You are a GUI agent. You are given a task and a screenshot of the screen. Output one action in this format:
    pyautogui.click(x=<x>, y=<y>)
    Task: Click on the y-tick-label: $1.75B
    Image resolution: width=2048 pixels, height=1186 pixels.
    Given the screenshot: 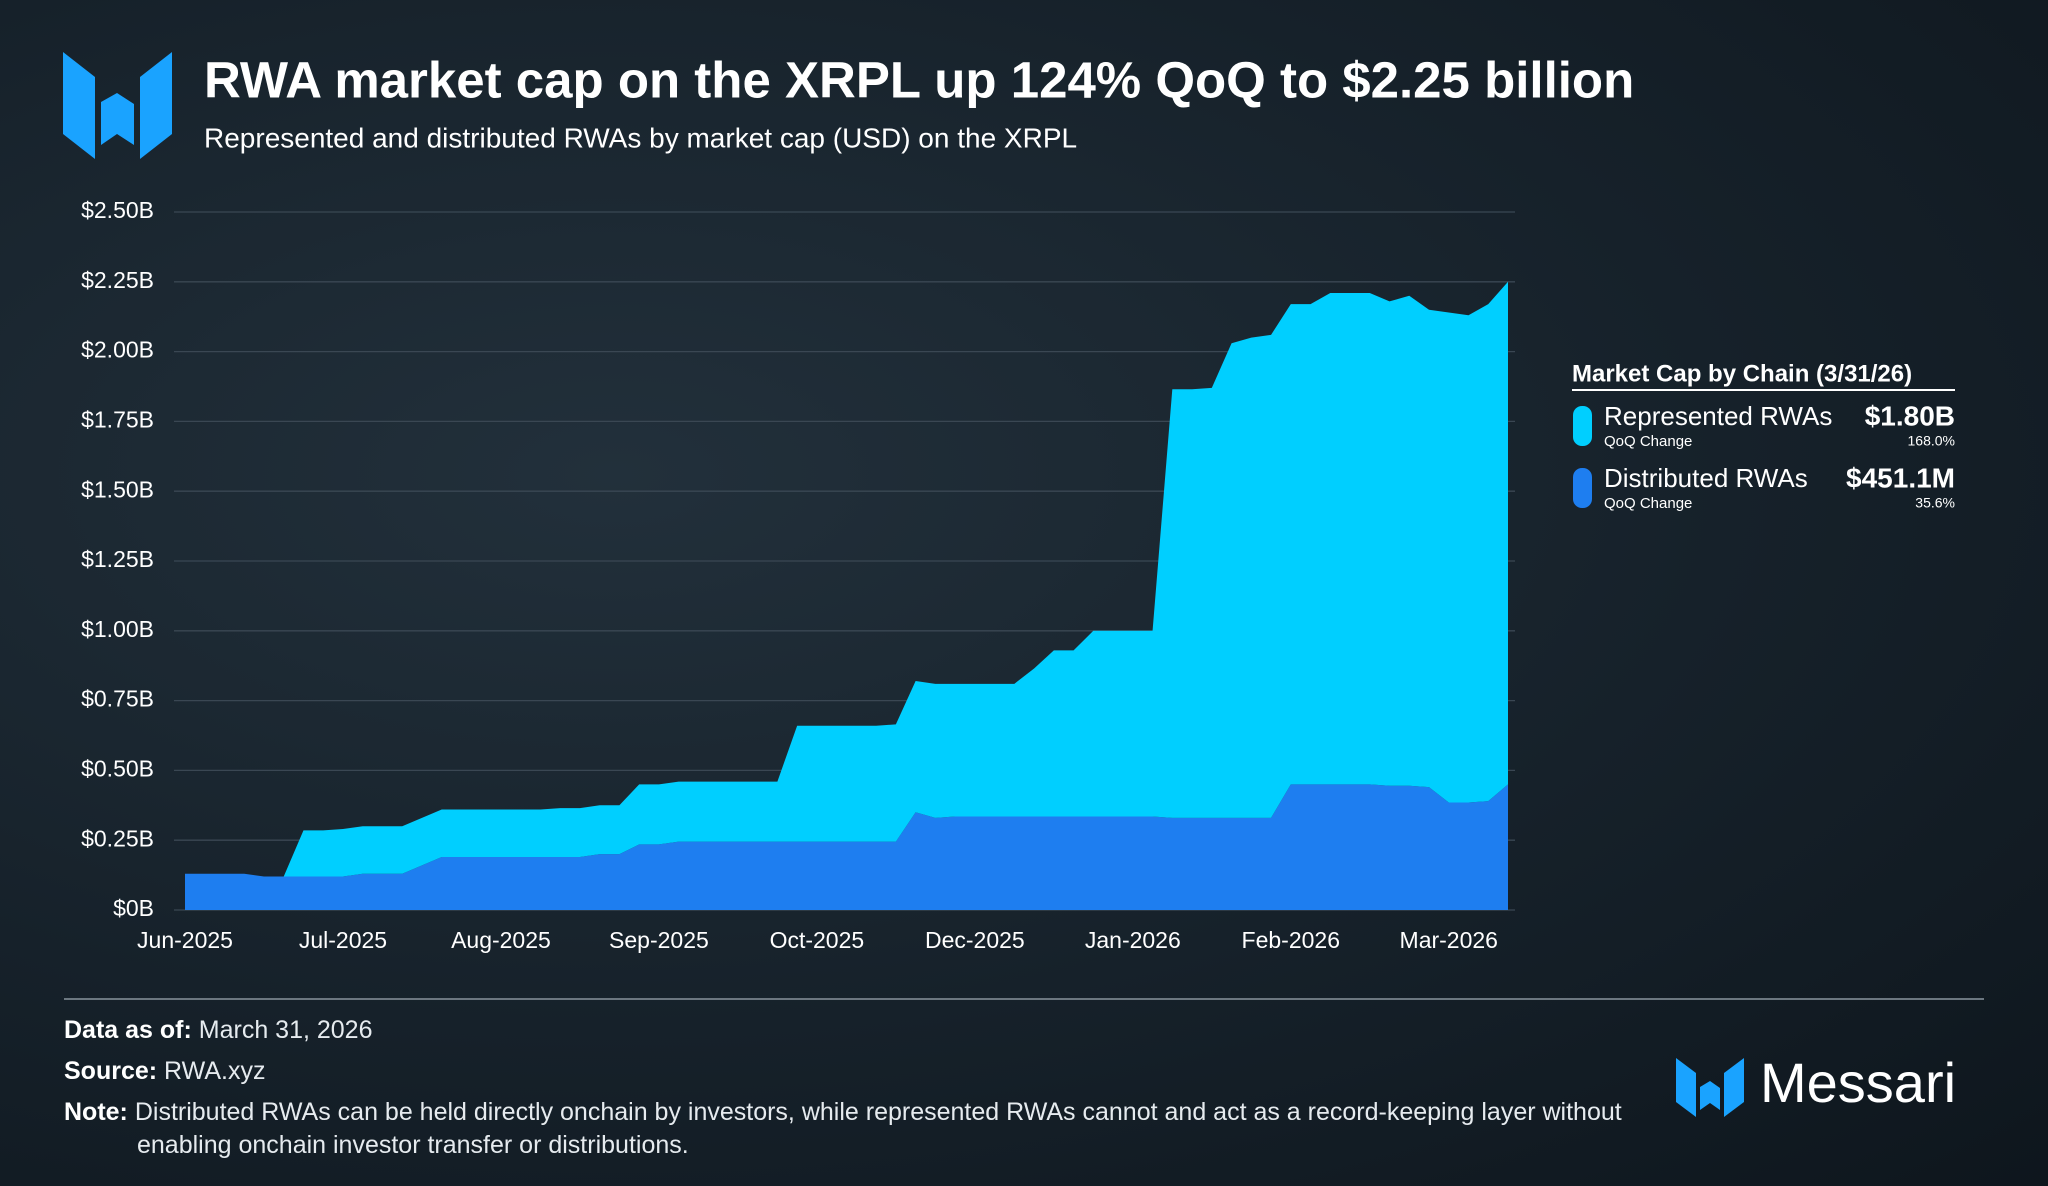 What is the action you would take?
    pyautogui.click(x=117, y=419)
    